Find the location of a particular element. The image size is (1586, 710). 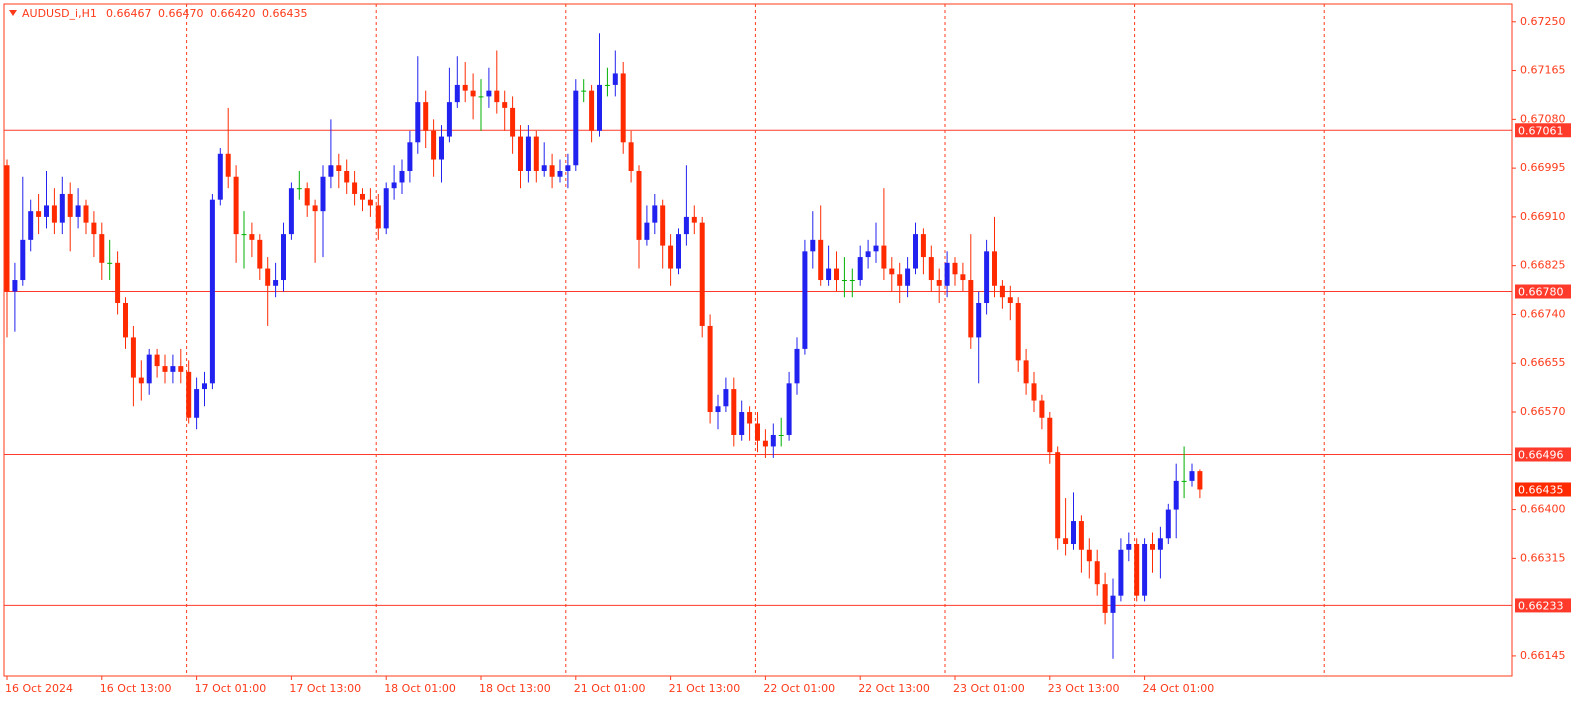

y-tick-label: 0.66655 is located at coordinates (1543, 362).